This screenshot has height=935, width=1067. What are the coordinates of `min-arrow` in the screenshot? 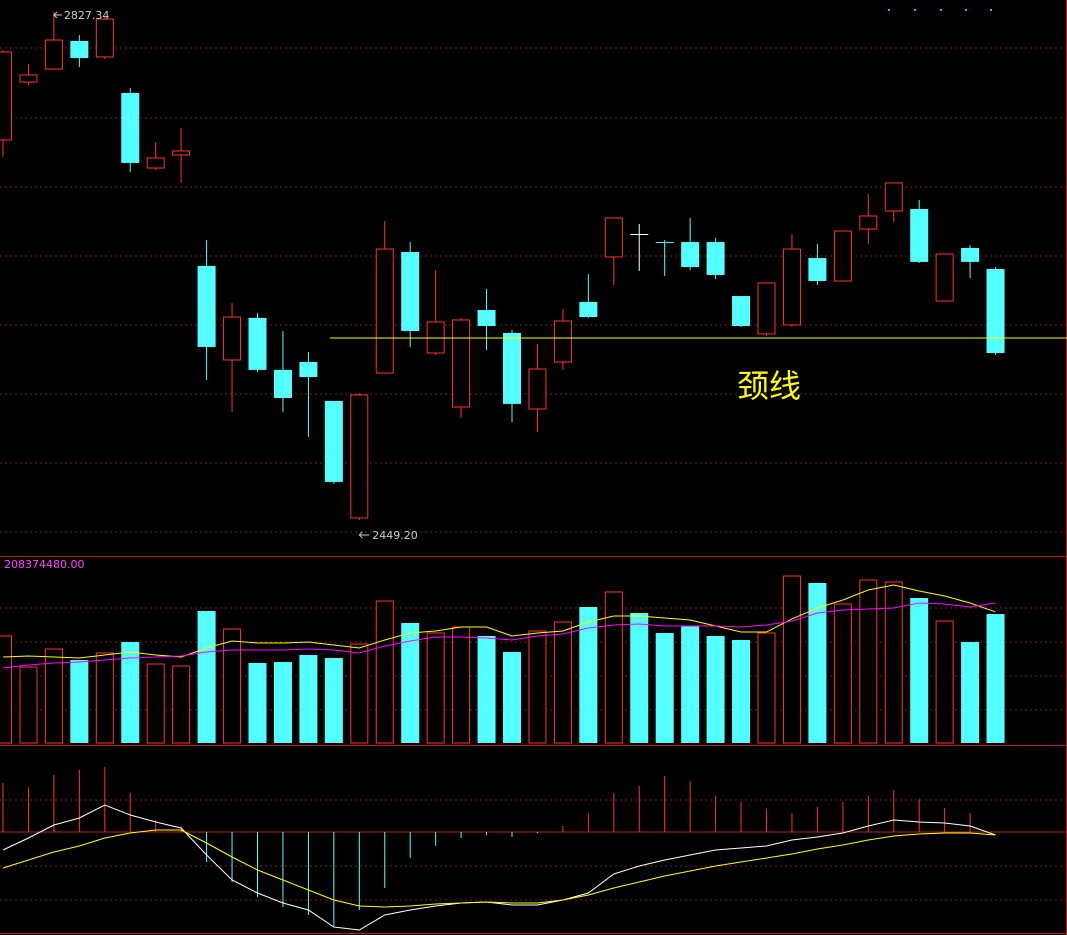 It's located at (364, 535).